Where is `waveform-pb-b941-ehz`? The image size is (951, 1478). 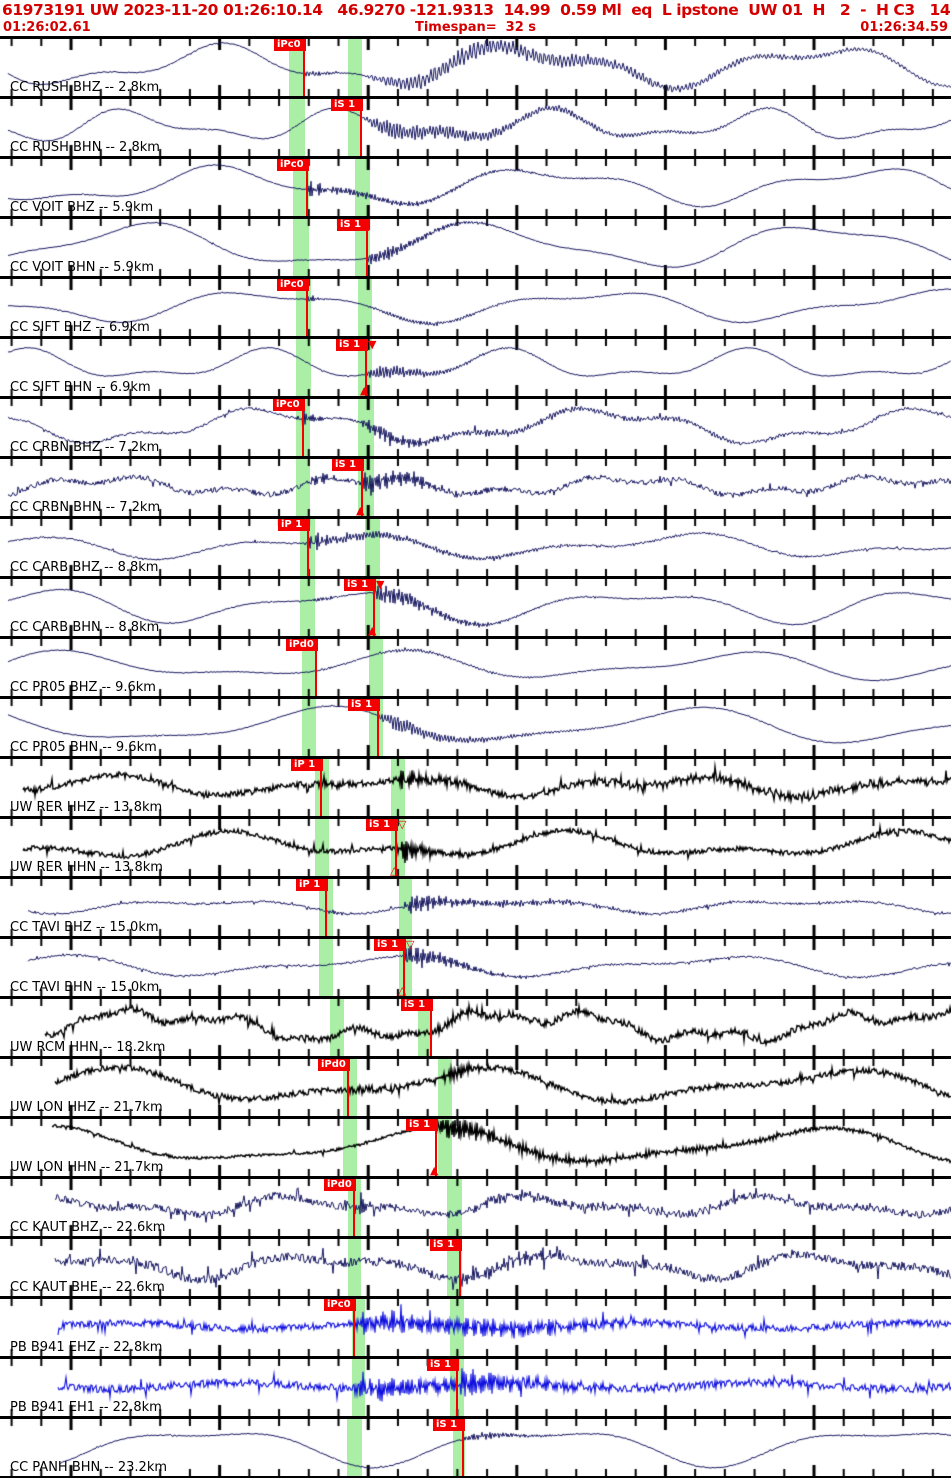 waveform-pb-b941-ehz is located at coordinates (475, 1327).